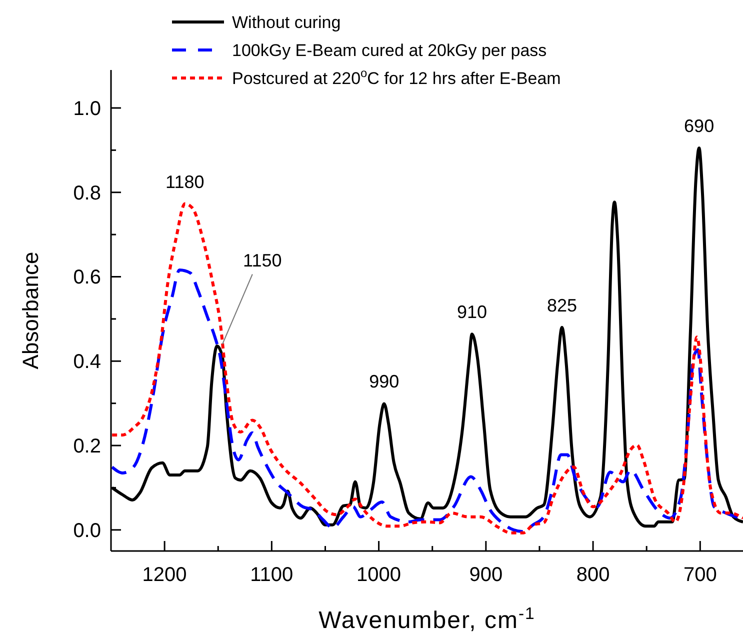 The width and height of the screenshot is (743, 642). I want to click on y-tick-label: 1.0, so click(87, 109).